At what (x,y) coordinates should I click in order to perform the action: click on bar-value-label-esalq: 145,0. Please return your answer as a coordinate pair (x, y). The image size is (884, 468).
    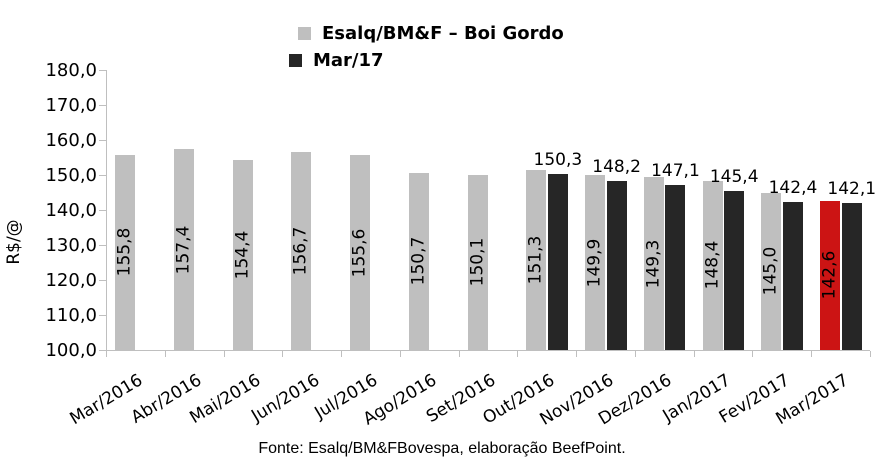
    Looking at the image, I should click on (770, 271).